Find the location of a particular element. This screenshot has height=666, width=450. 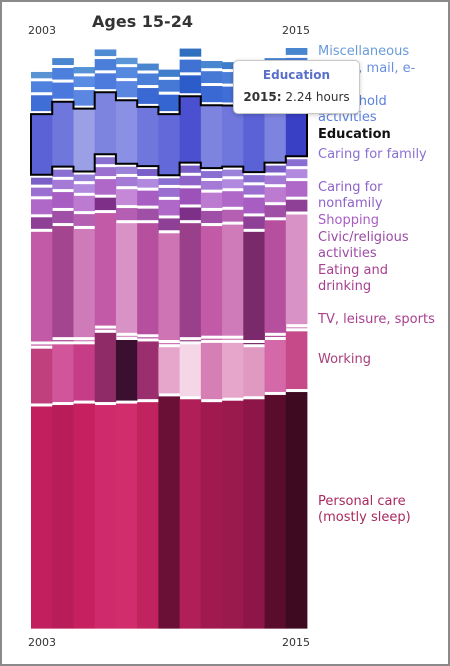

area-cell-phone-mail-e-mail-2004 is located at coordinates (63, 74).